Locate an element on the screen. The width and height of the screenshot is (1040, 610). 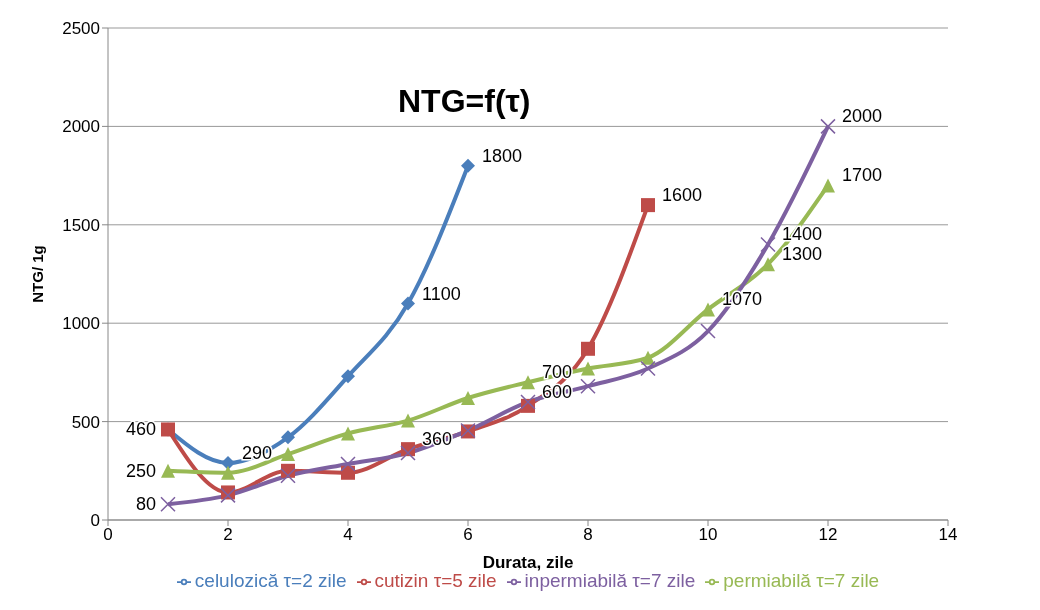
y-tick-label: 0 is located at coordinates (95, 521).